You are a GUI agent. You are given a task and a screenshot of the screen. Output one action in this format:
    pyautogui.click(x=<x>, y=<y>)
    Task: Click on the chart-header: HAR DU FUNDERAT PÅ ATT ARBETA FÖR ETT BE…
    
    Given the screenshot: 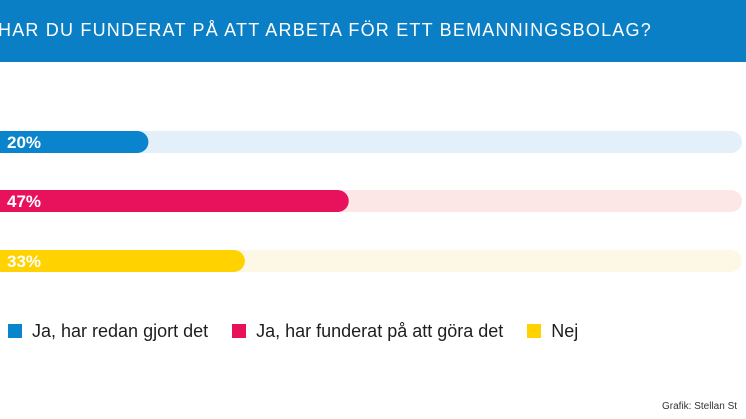 What is the action you would take?
    pyautogui.click(x=373, y=31)
    